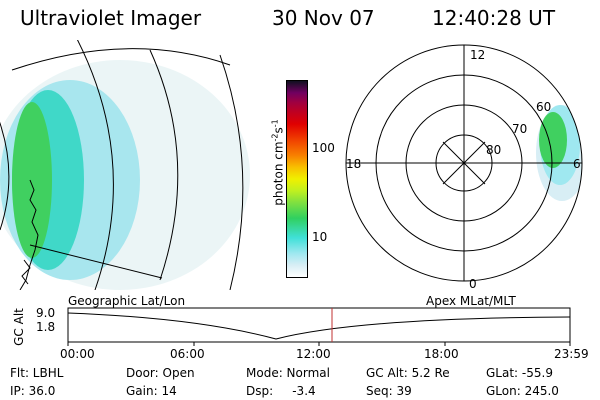 The height and width of the screenshot is (400, 600). What do you see at coordinates (320, 237) in the screenshot?
I see `colorbar-tick-10: 10` at bounding box center [320, 237].